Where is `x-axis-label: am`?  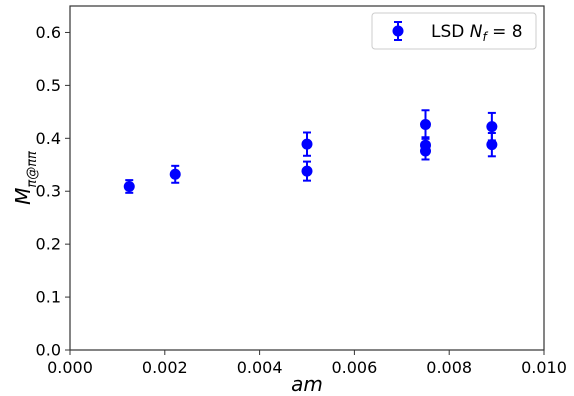 x-axis-label: am is located at coordinates (307, 384).